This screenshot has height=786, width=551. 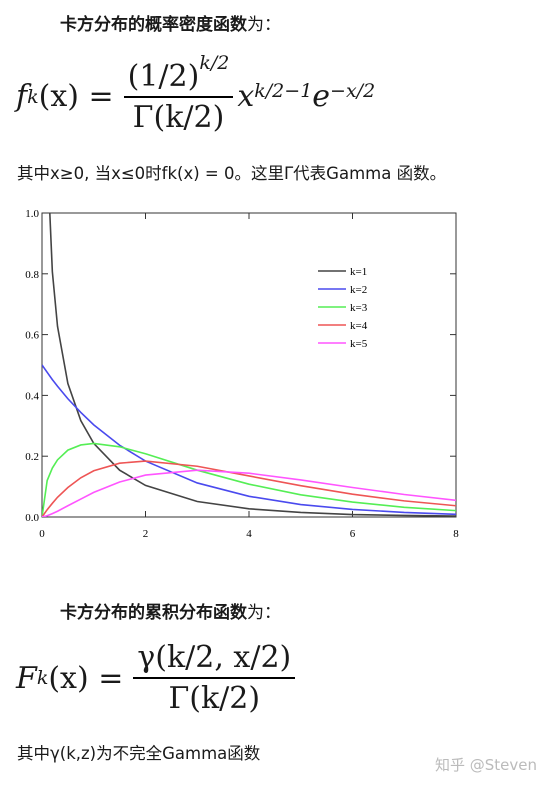 I want to click on legend-label: k=4, so click(x=359, y=326).